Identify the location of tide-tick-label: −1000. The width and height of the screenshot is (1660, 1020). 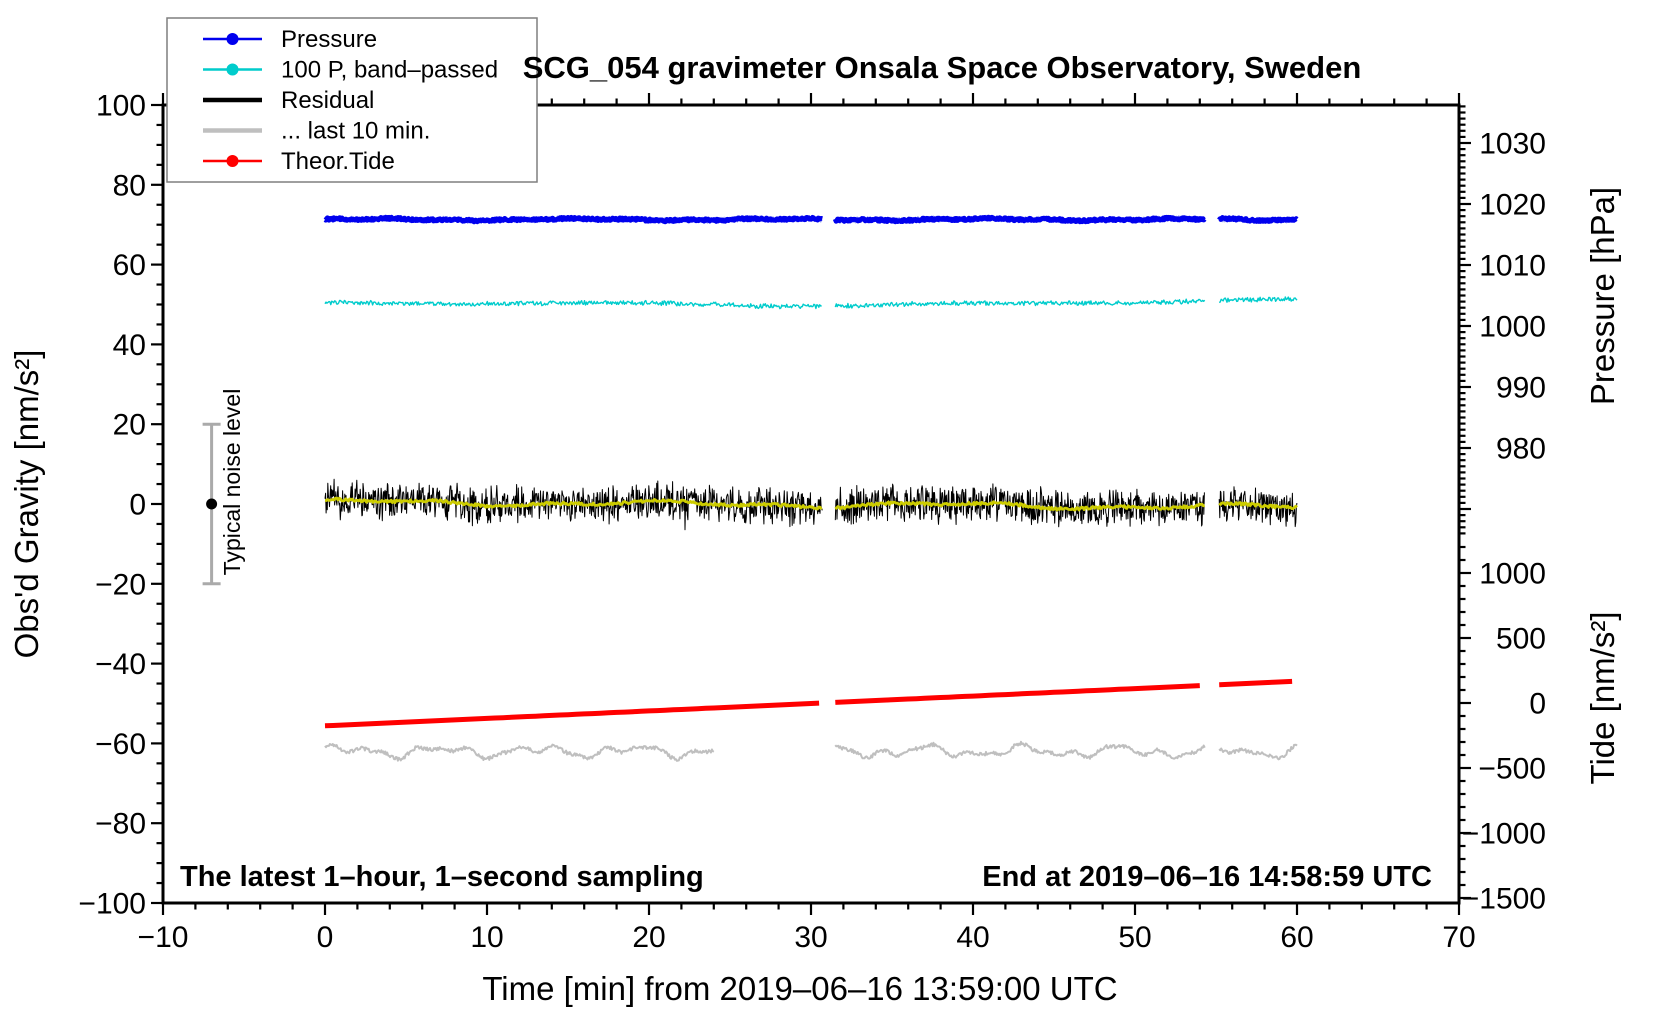
(1504, 834).